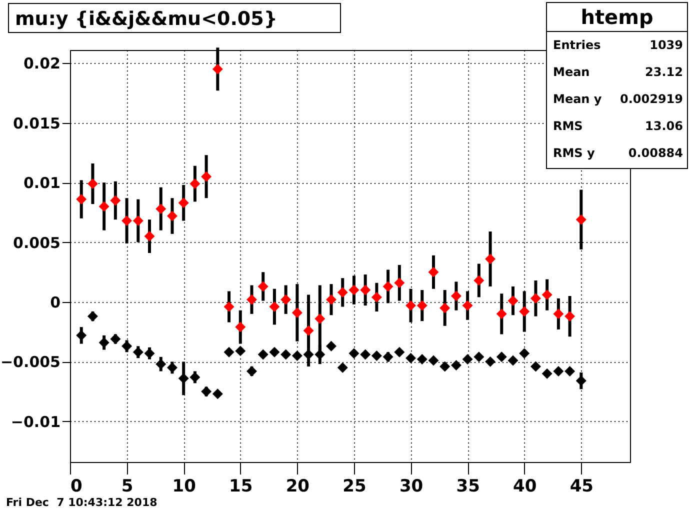  What do you see at coordinates (76, 486) in the screenshot?
I see `x-tick-label: 0` at bounding box center [76, 486].